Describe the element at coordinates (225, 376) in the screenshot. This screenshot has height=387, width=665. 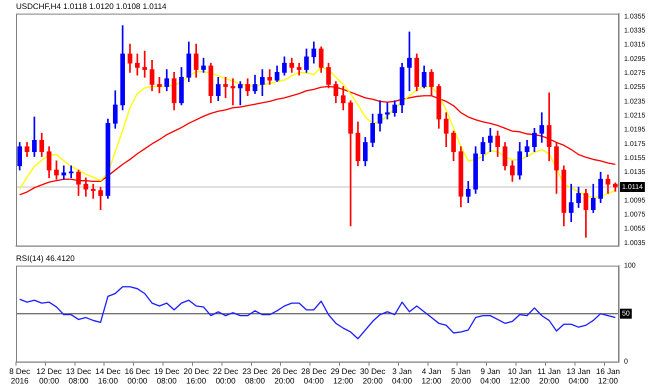
I see `x-tick-label: 22 Dec 00:00` at that location.